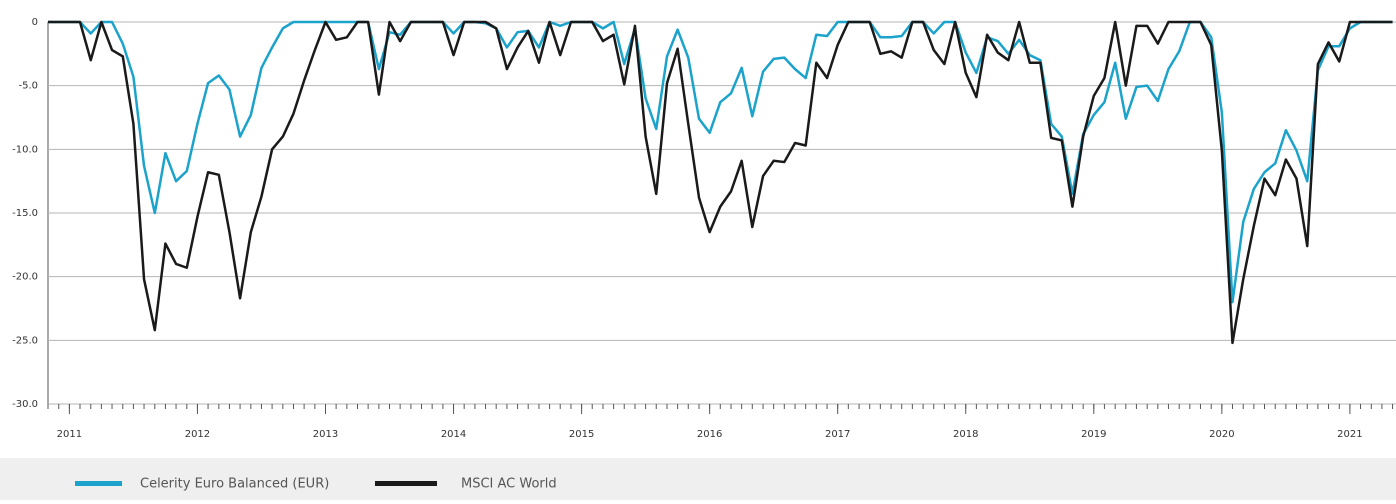 Image resolution: width=1396 pixels, height=504 pixels. What do you see at coordinates (453, 434) in the screenshot?
I see `x-tick-label: 2014` at bounding box center [453, 434].